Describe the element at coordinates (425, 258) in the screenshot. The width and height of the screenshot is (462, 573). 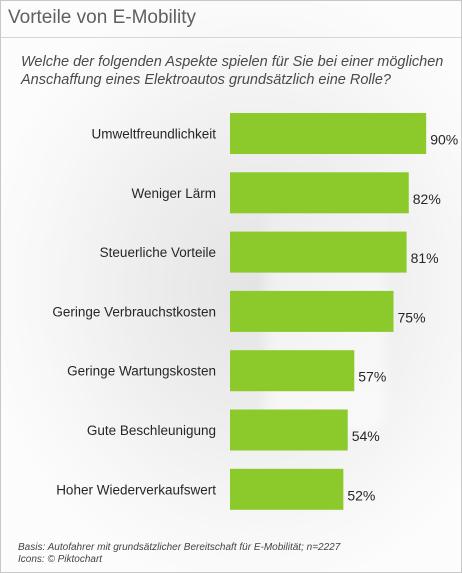
I see `value-label-2: 81%` at that location.